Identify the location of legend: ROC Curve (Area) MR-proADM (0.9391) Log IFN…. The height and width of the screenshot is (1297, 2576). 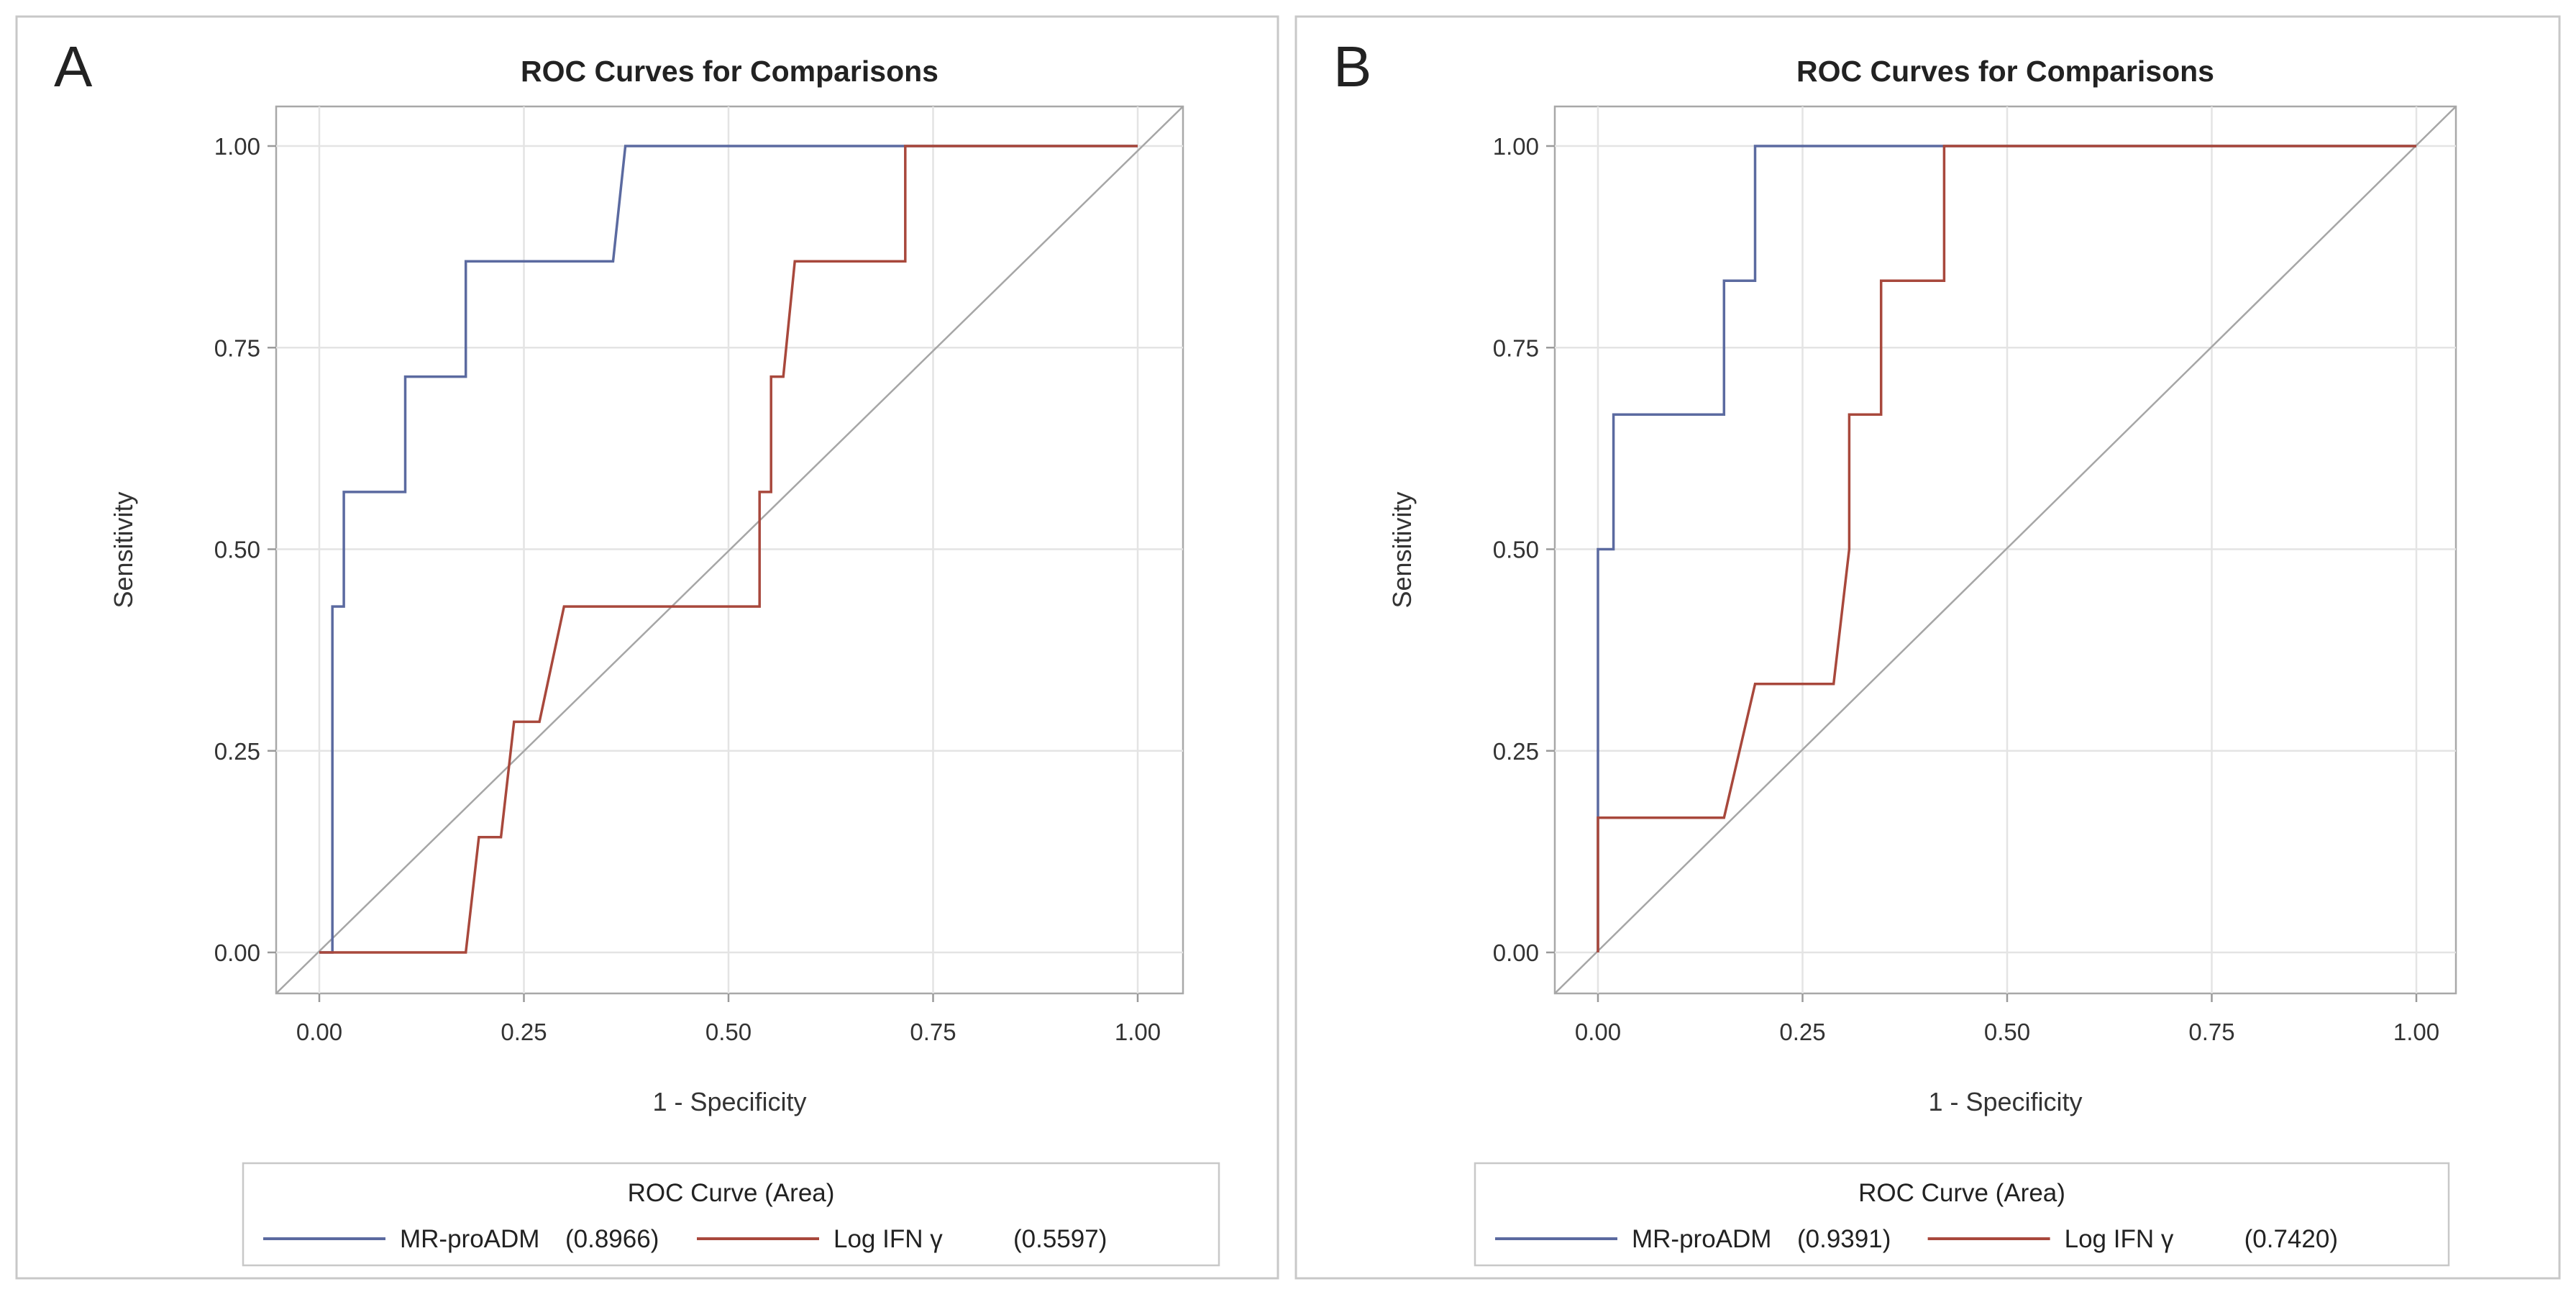
(1962, 1214).